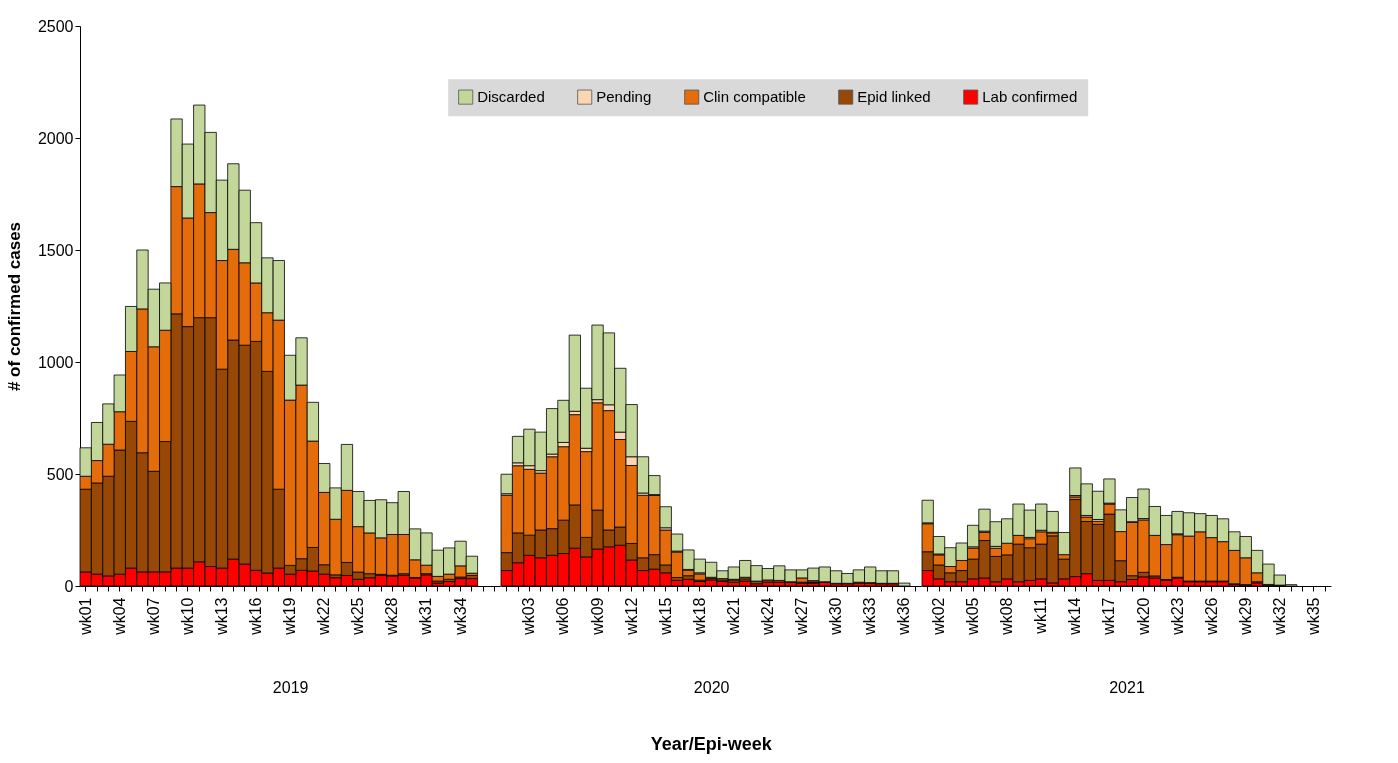 This screenshot has height=763, width=1398. Describe the element at coordinates (767, 616) in the screenshot. I see `x-tick-label: wk24` at that location.